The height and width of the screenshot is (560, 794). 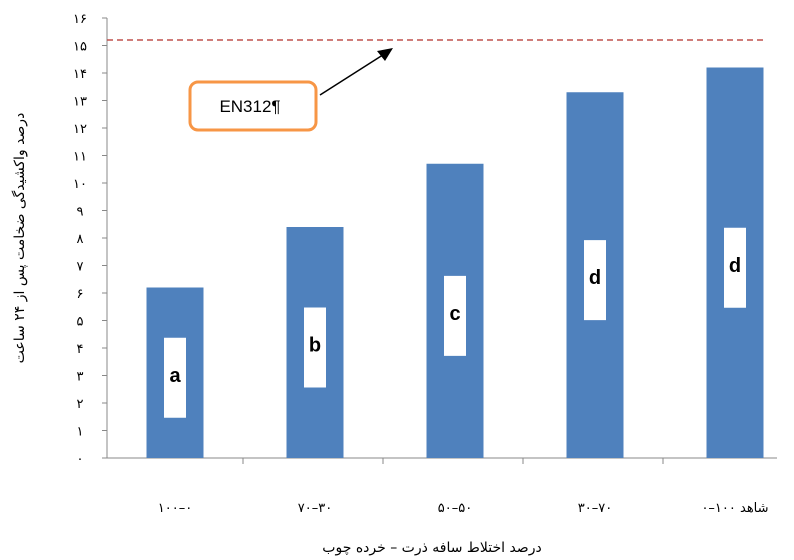 What do you see at coordinates (80, 157) in the screenshot?
I see `y-tick-label: ۱۱` at bounding box center [80, 157].